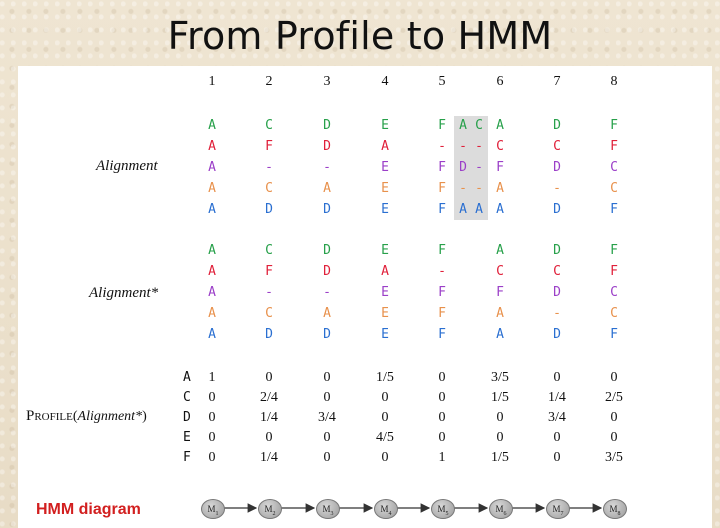 The image size is (720, 528). Describe the element at coordinates (213, 509) in the screenshot. I see `hmm-match-state: M1` at that location.